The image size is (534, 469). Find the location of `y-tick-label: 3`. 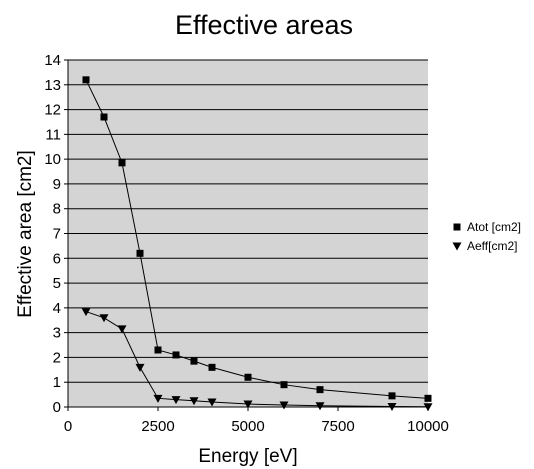

y-tick-label: 3 is located at coordinates (57, 333).